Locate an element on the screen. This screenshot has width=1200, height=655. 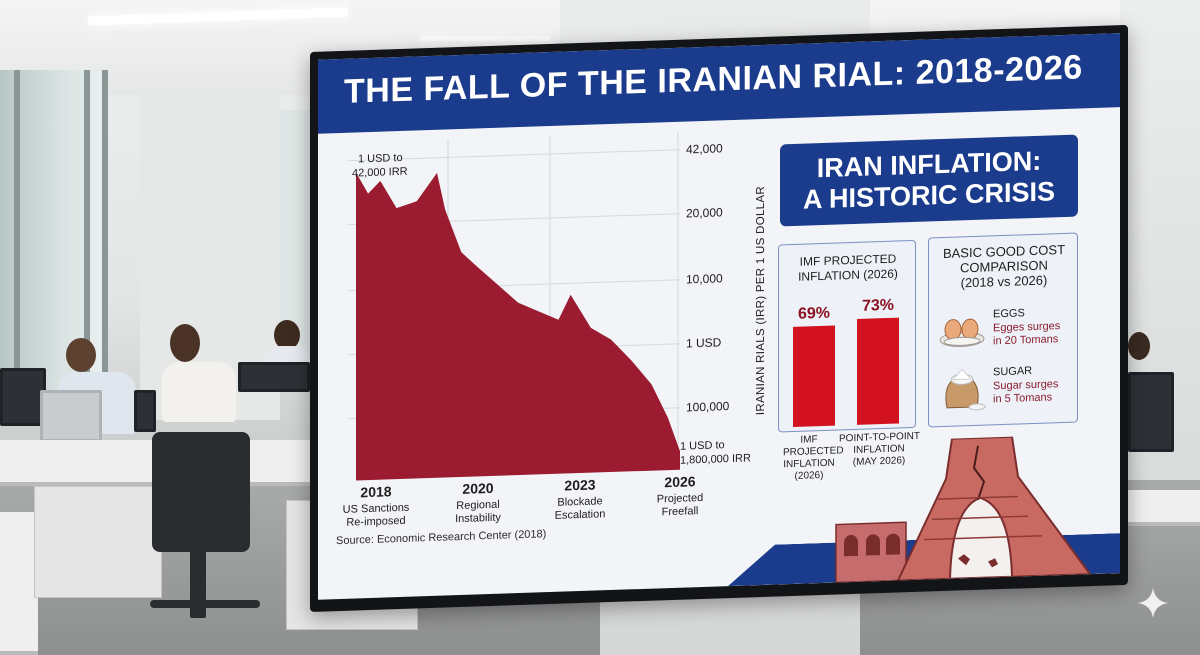
cost-item-sugar: SUGAR Sugar surges in 5 Tomans is located at coordinates (1005, 389).